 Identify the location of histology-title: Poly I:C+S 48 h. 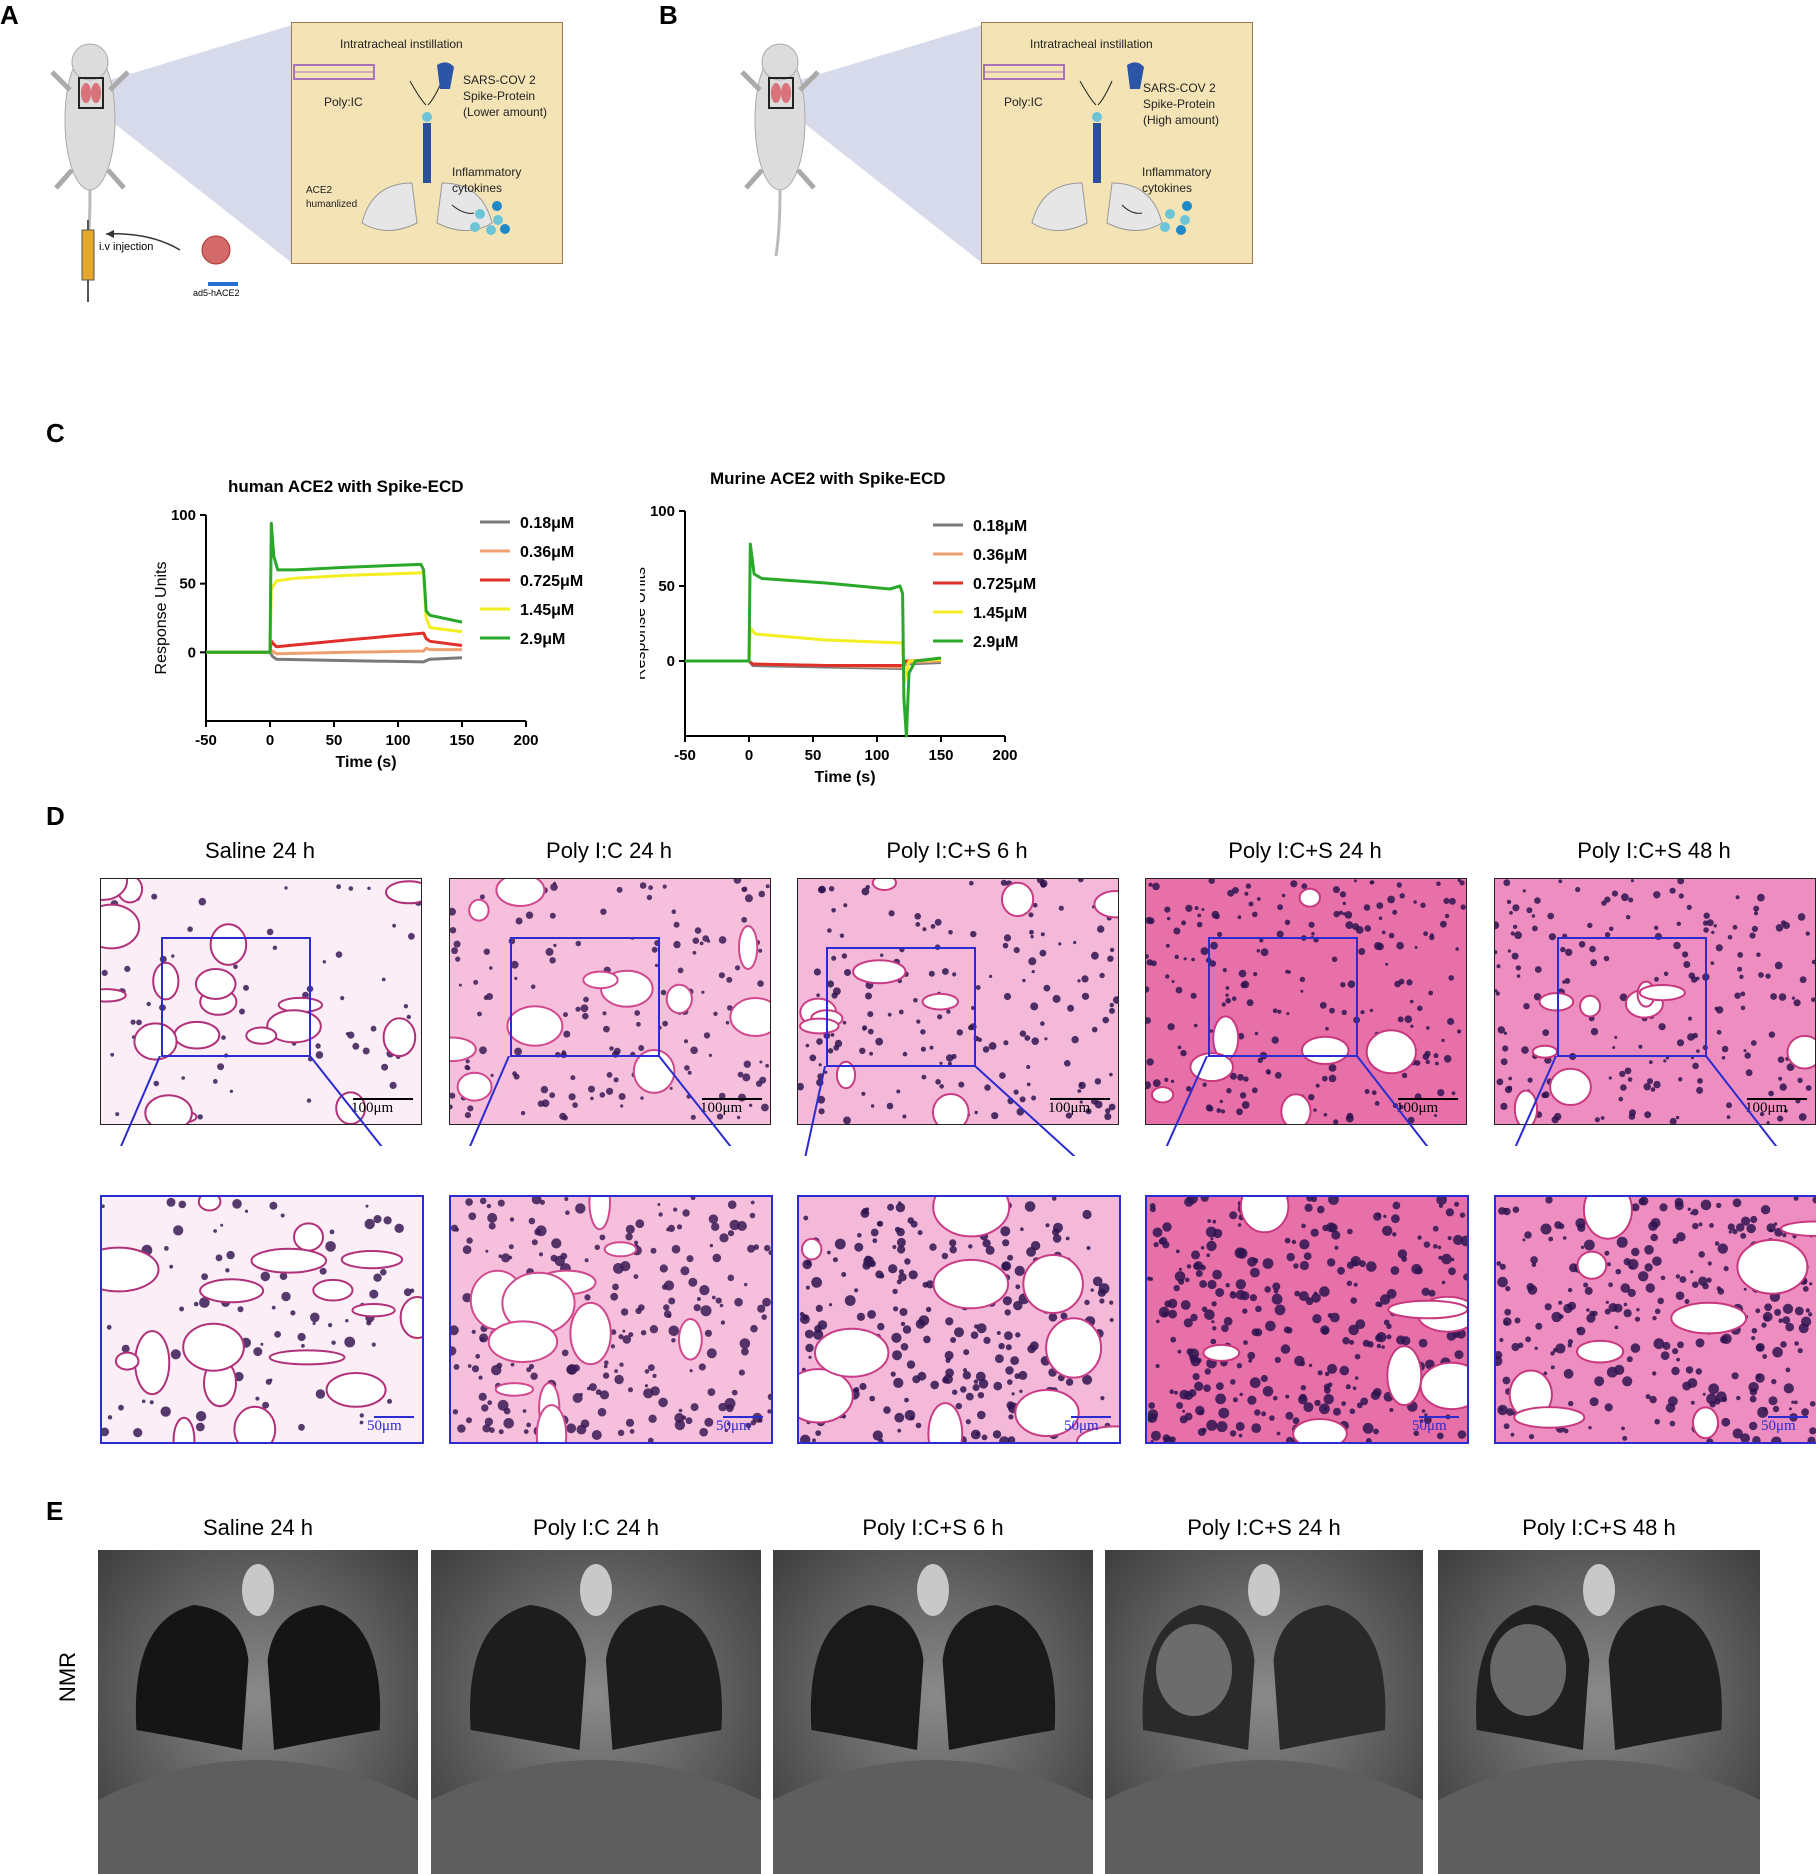
(1654, 850).